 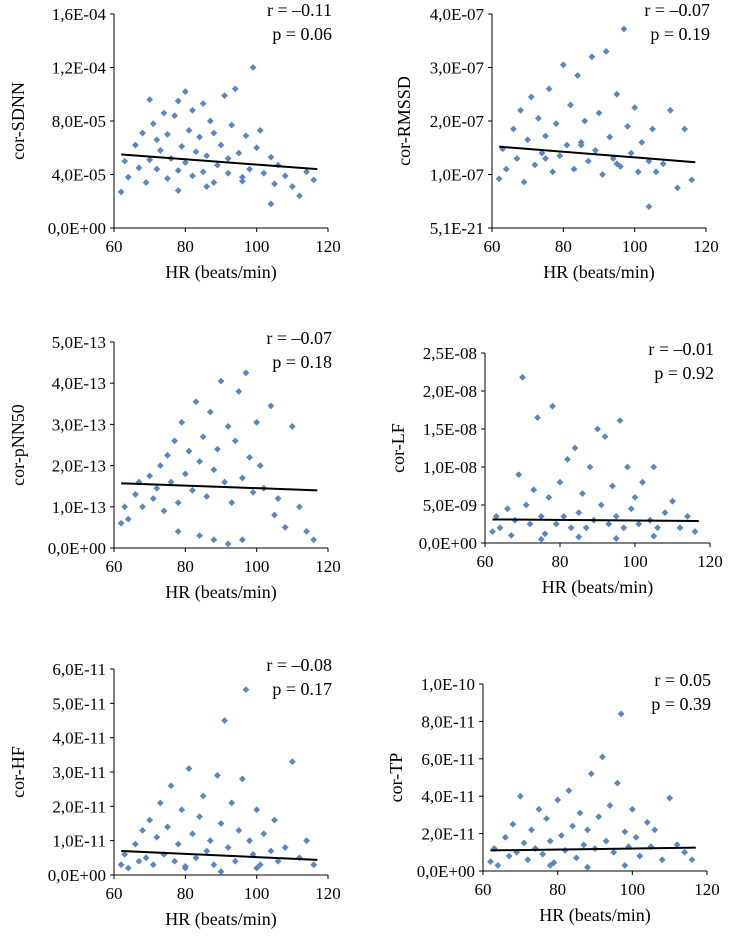 What do you see at coordinates (79, 175) in the screenshot?
I see `y-tick-label: 4,0E-05` at bounding box center [79, 175].